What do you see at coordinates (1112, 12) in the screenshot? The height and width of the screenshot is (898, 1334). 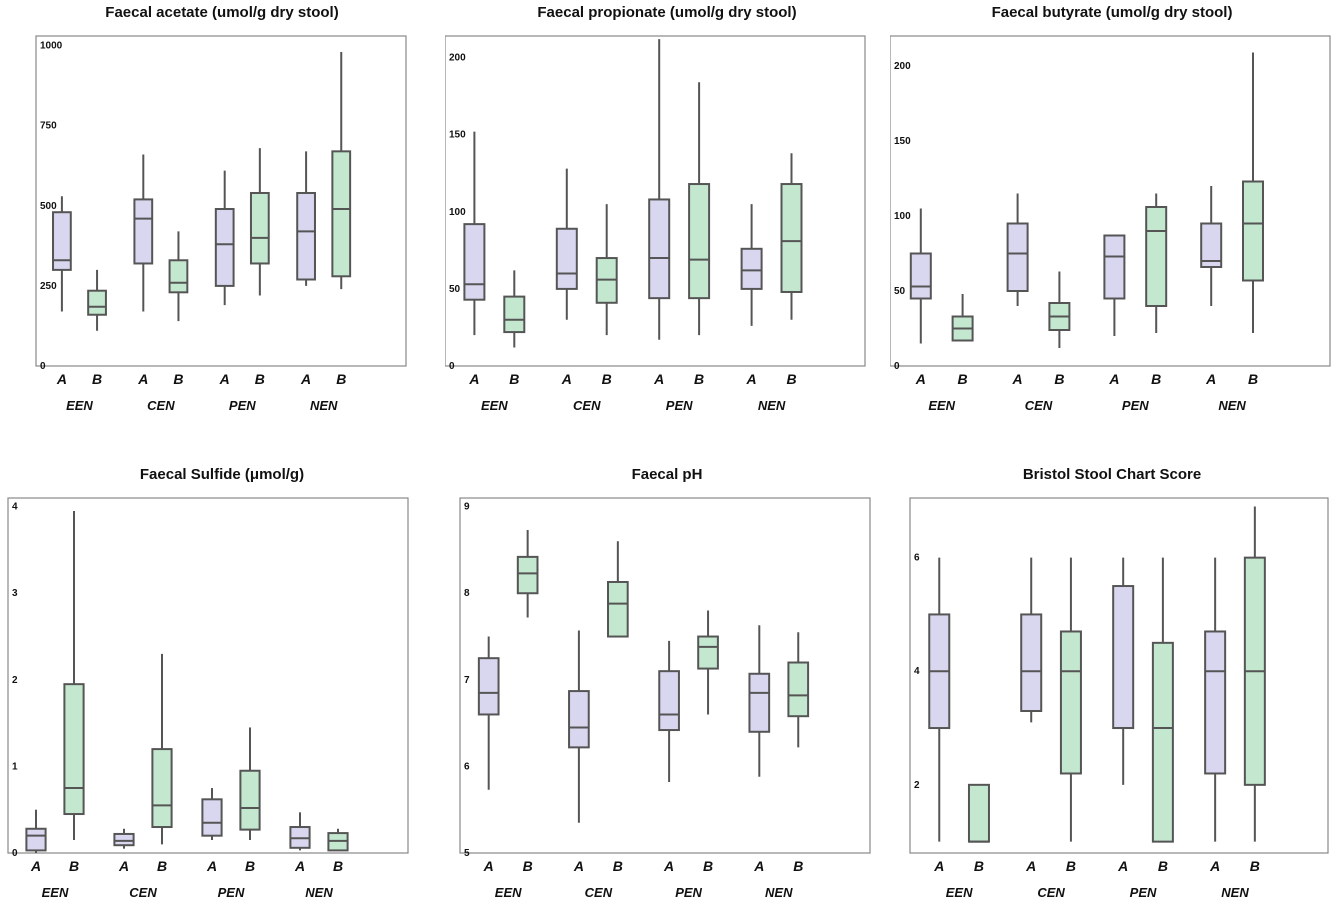 I see `chart-title: Faecal butyrate (umol/g dry stool)` at bounding box center [1112, 12].